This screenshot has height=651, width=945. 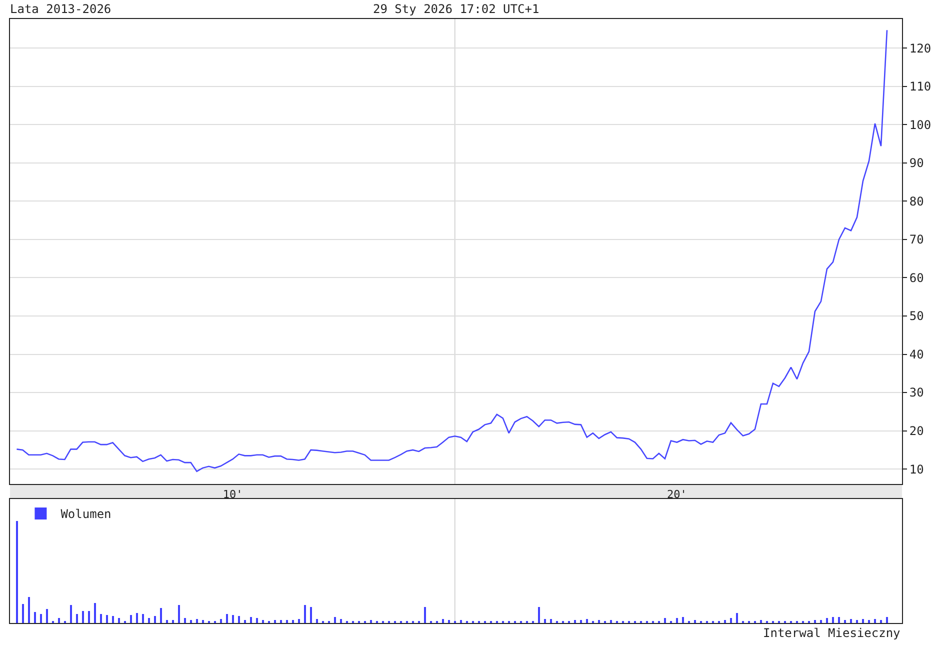 I want to click on y-tick-label: 10, so click(x=916, y=469).